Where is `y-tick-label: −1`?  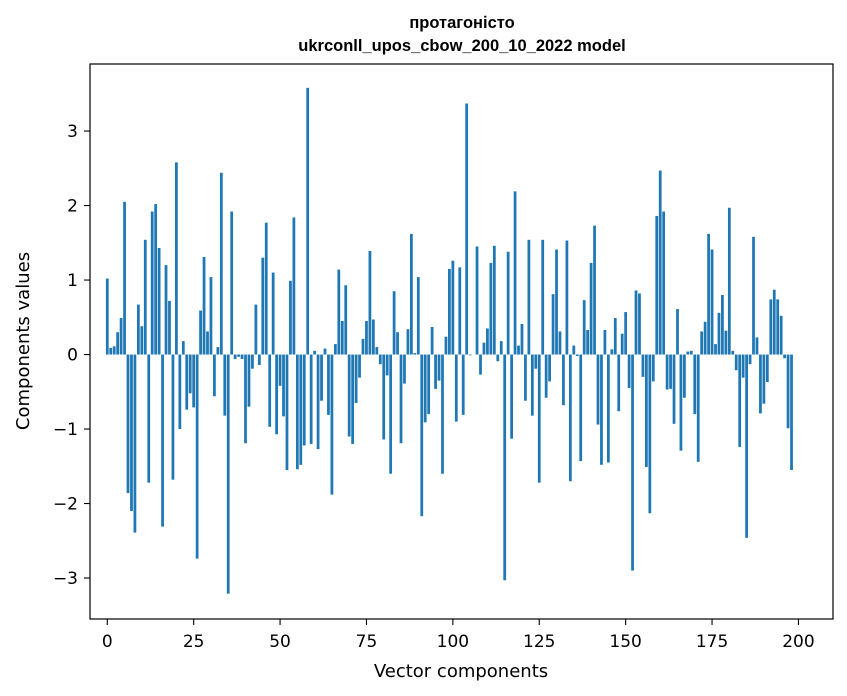 y-tick-label: −1 is located at coordinates (65, 430).